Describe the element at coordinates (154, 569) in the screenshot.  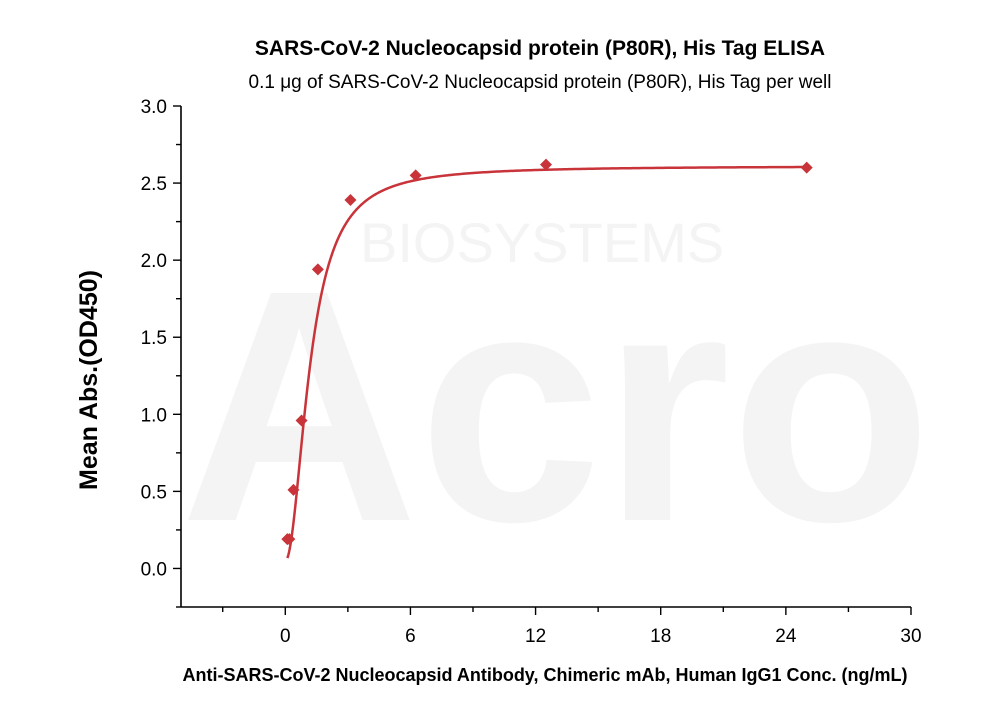
I see `y-tick-label: 0.0` at that location.